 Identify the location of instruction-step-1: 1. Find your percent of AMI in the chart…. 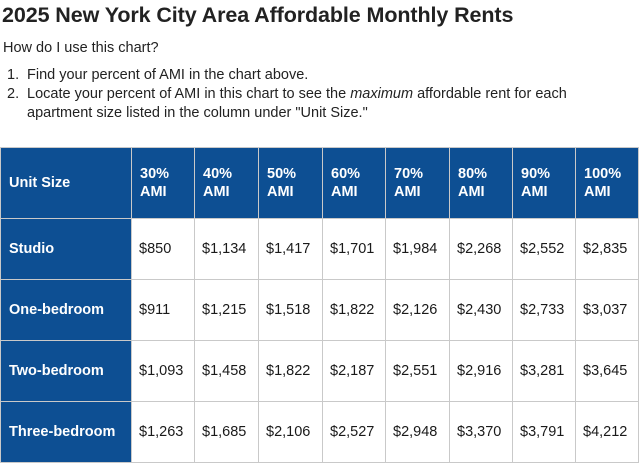
(318, 75).